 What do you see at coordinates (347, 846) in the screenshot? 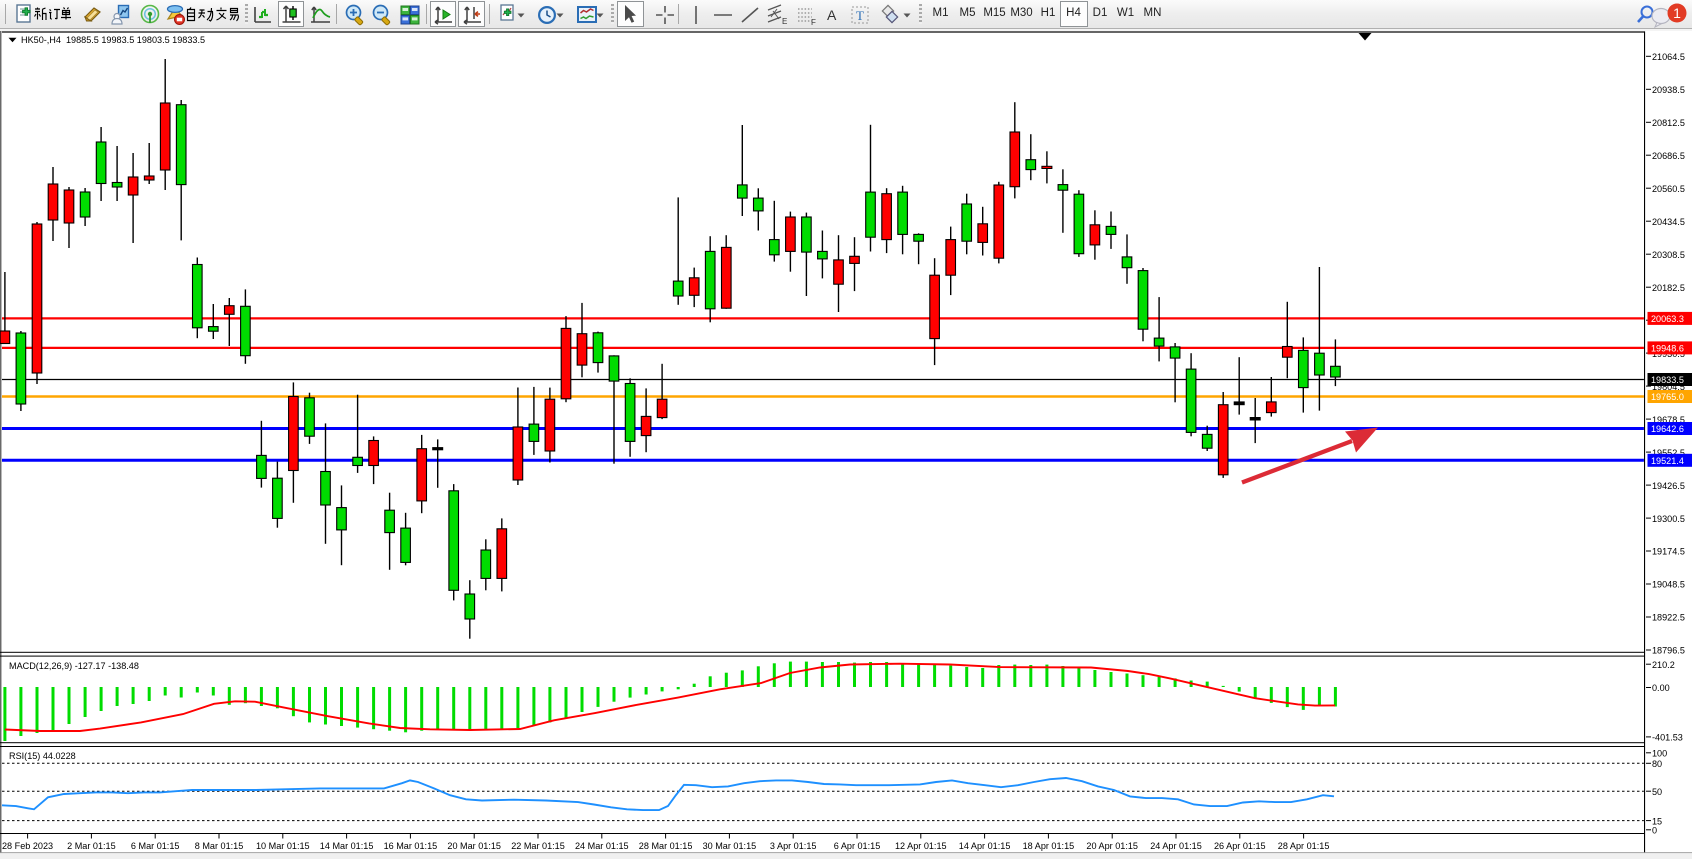
I see `svg-text: 14 Mar 01:15` at bounding box center [347, 846].